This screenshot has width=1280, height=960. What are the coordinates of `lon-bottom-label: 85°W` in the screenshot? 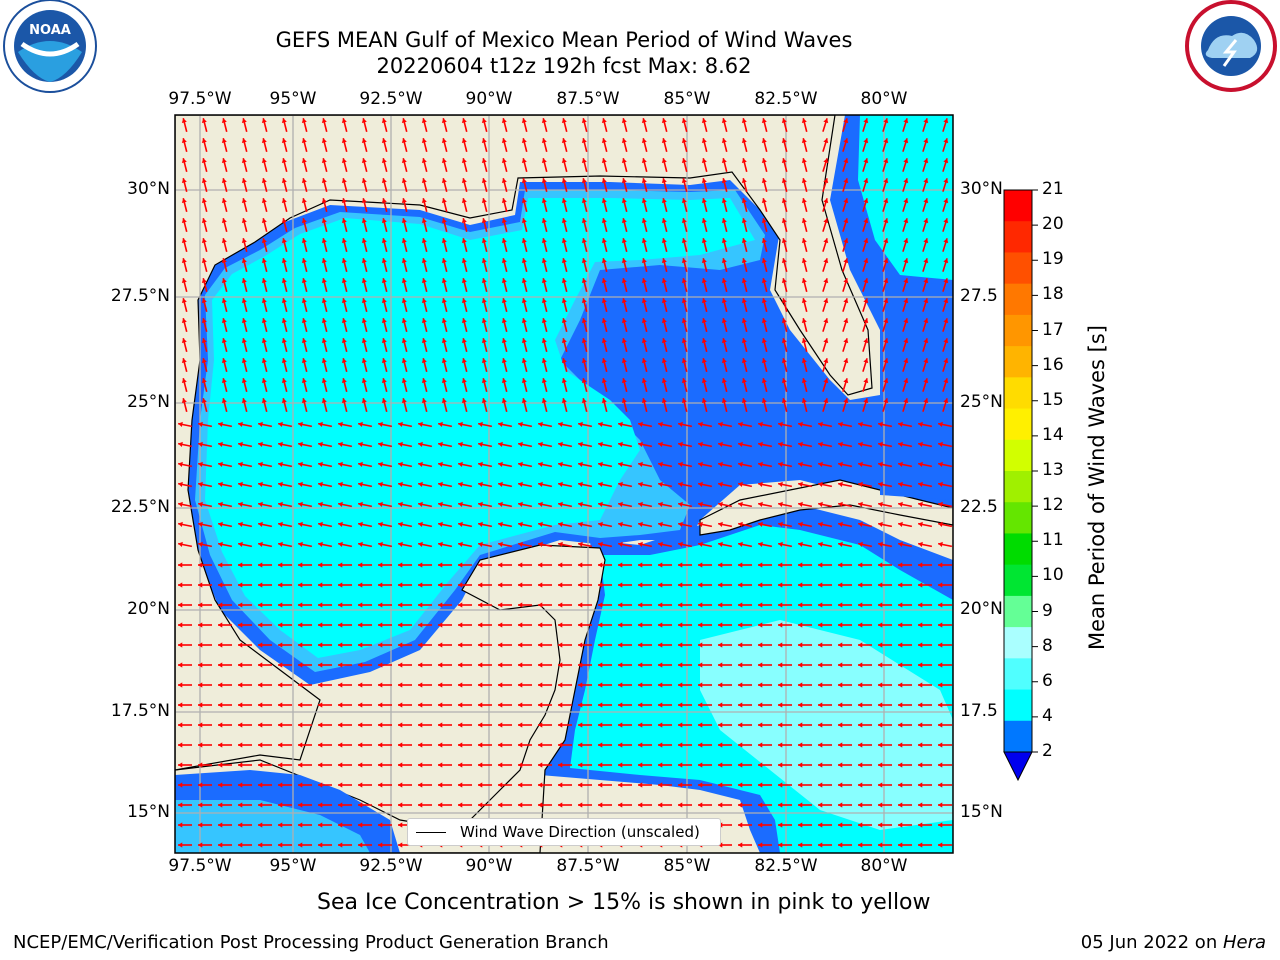 It's located at (687, 866).